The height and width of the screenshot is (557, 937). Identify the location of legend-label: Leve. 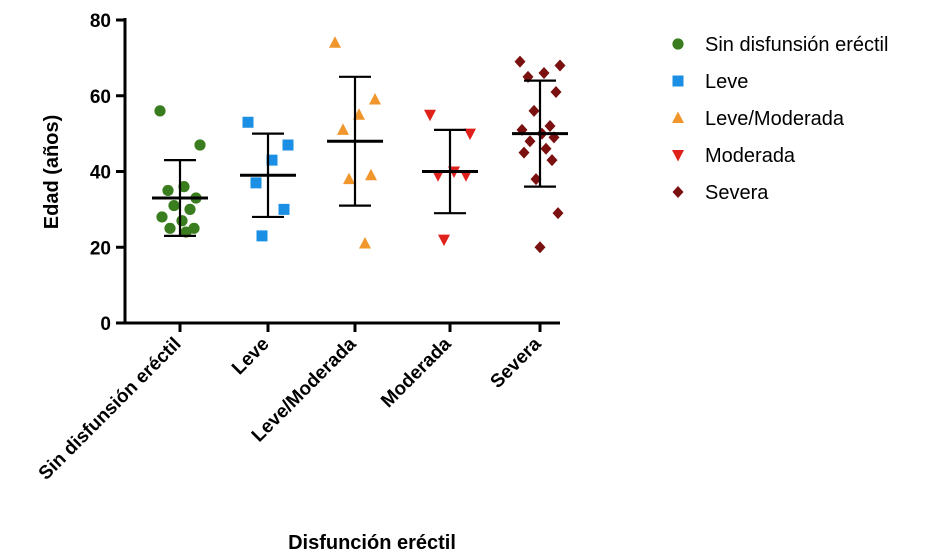
(726, 82).